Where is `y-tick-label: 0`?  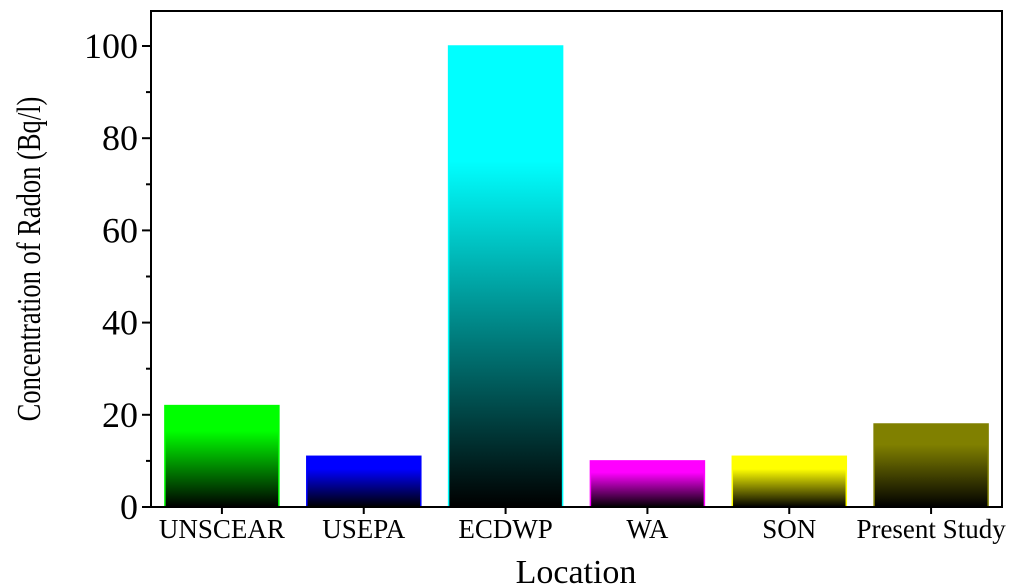
y-tick-label: 0 is located at coordinates (129, 507).